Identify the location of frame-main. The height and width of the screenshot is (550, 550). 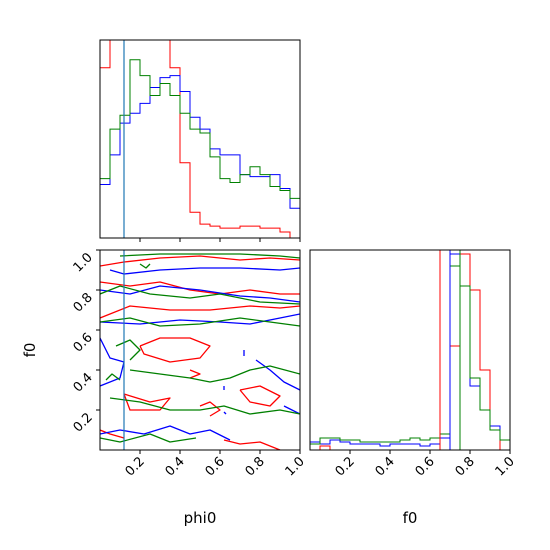
(200, 350).